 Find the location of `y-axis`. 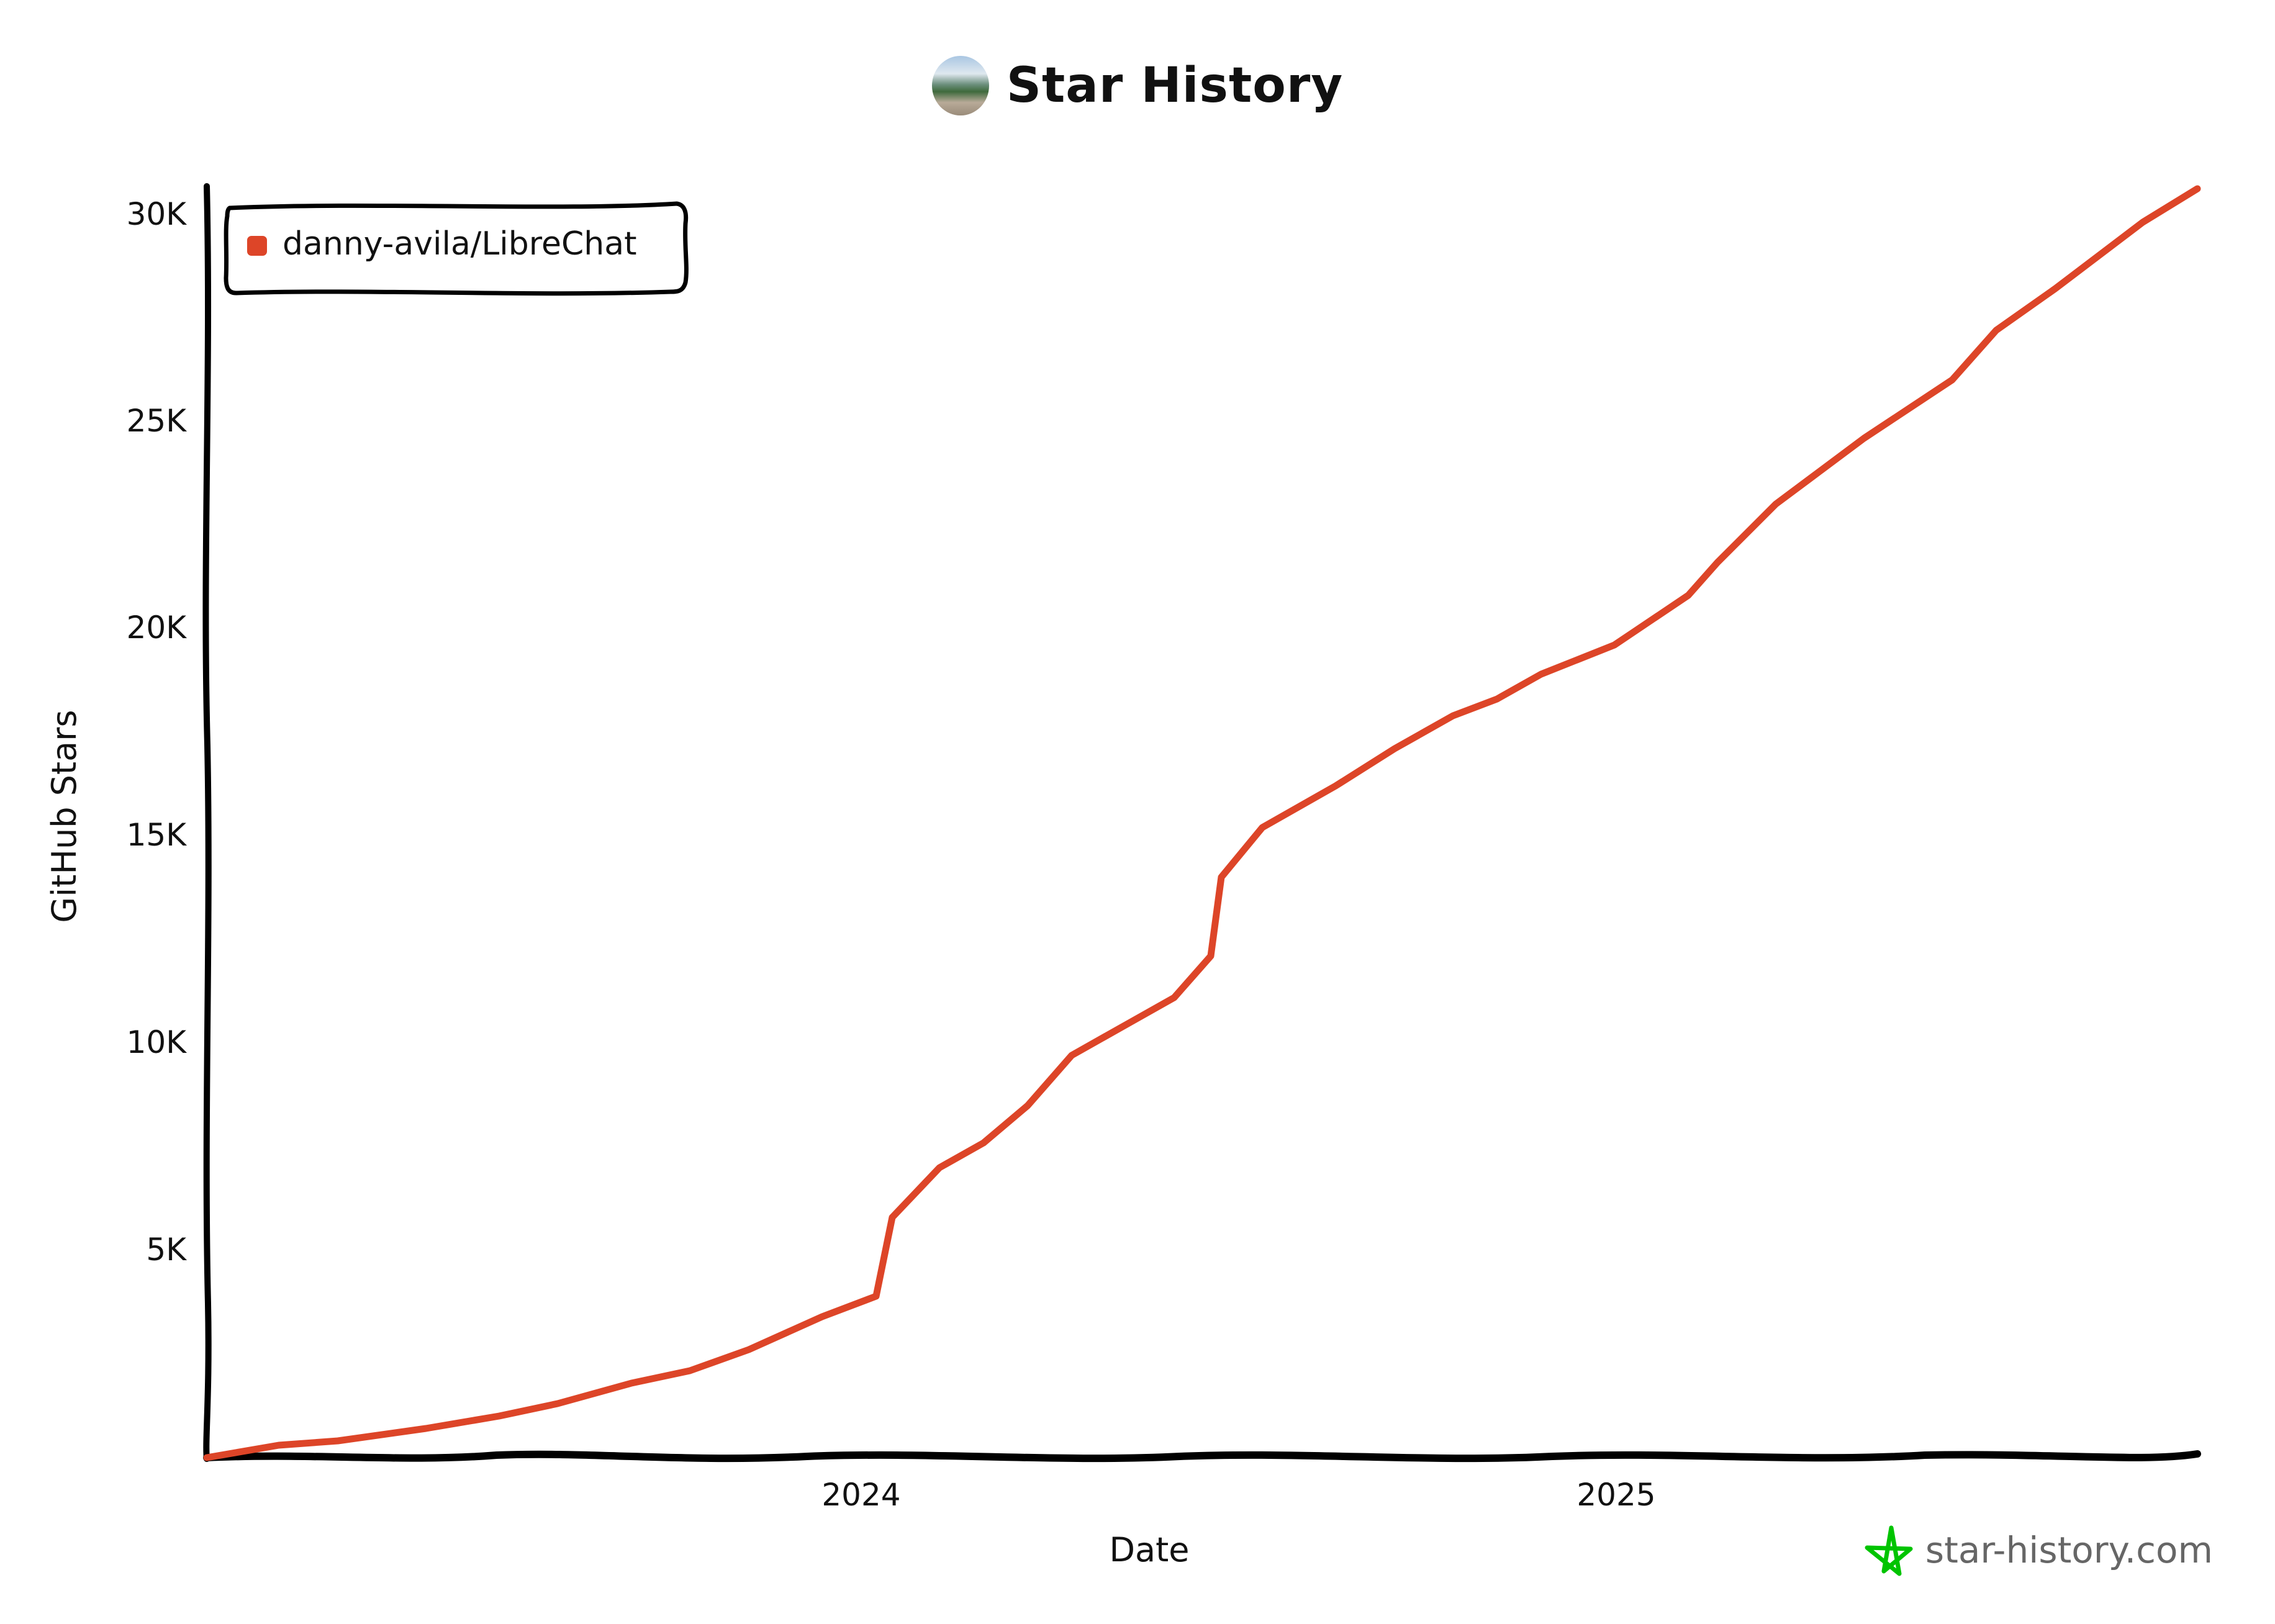

y-axis is located at coordinates (207, 822).